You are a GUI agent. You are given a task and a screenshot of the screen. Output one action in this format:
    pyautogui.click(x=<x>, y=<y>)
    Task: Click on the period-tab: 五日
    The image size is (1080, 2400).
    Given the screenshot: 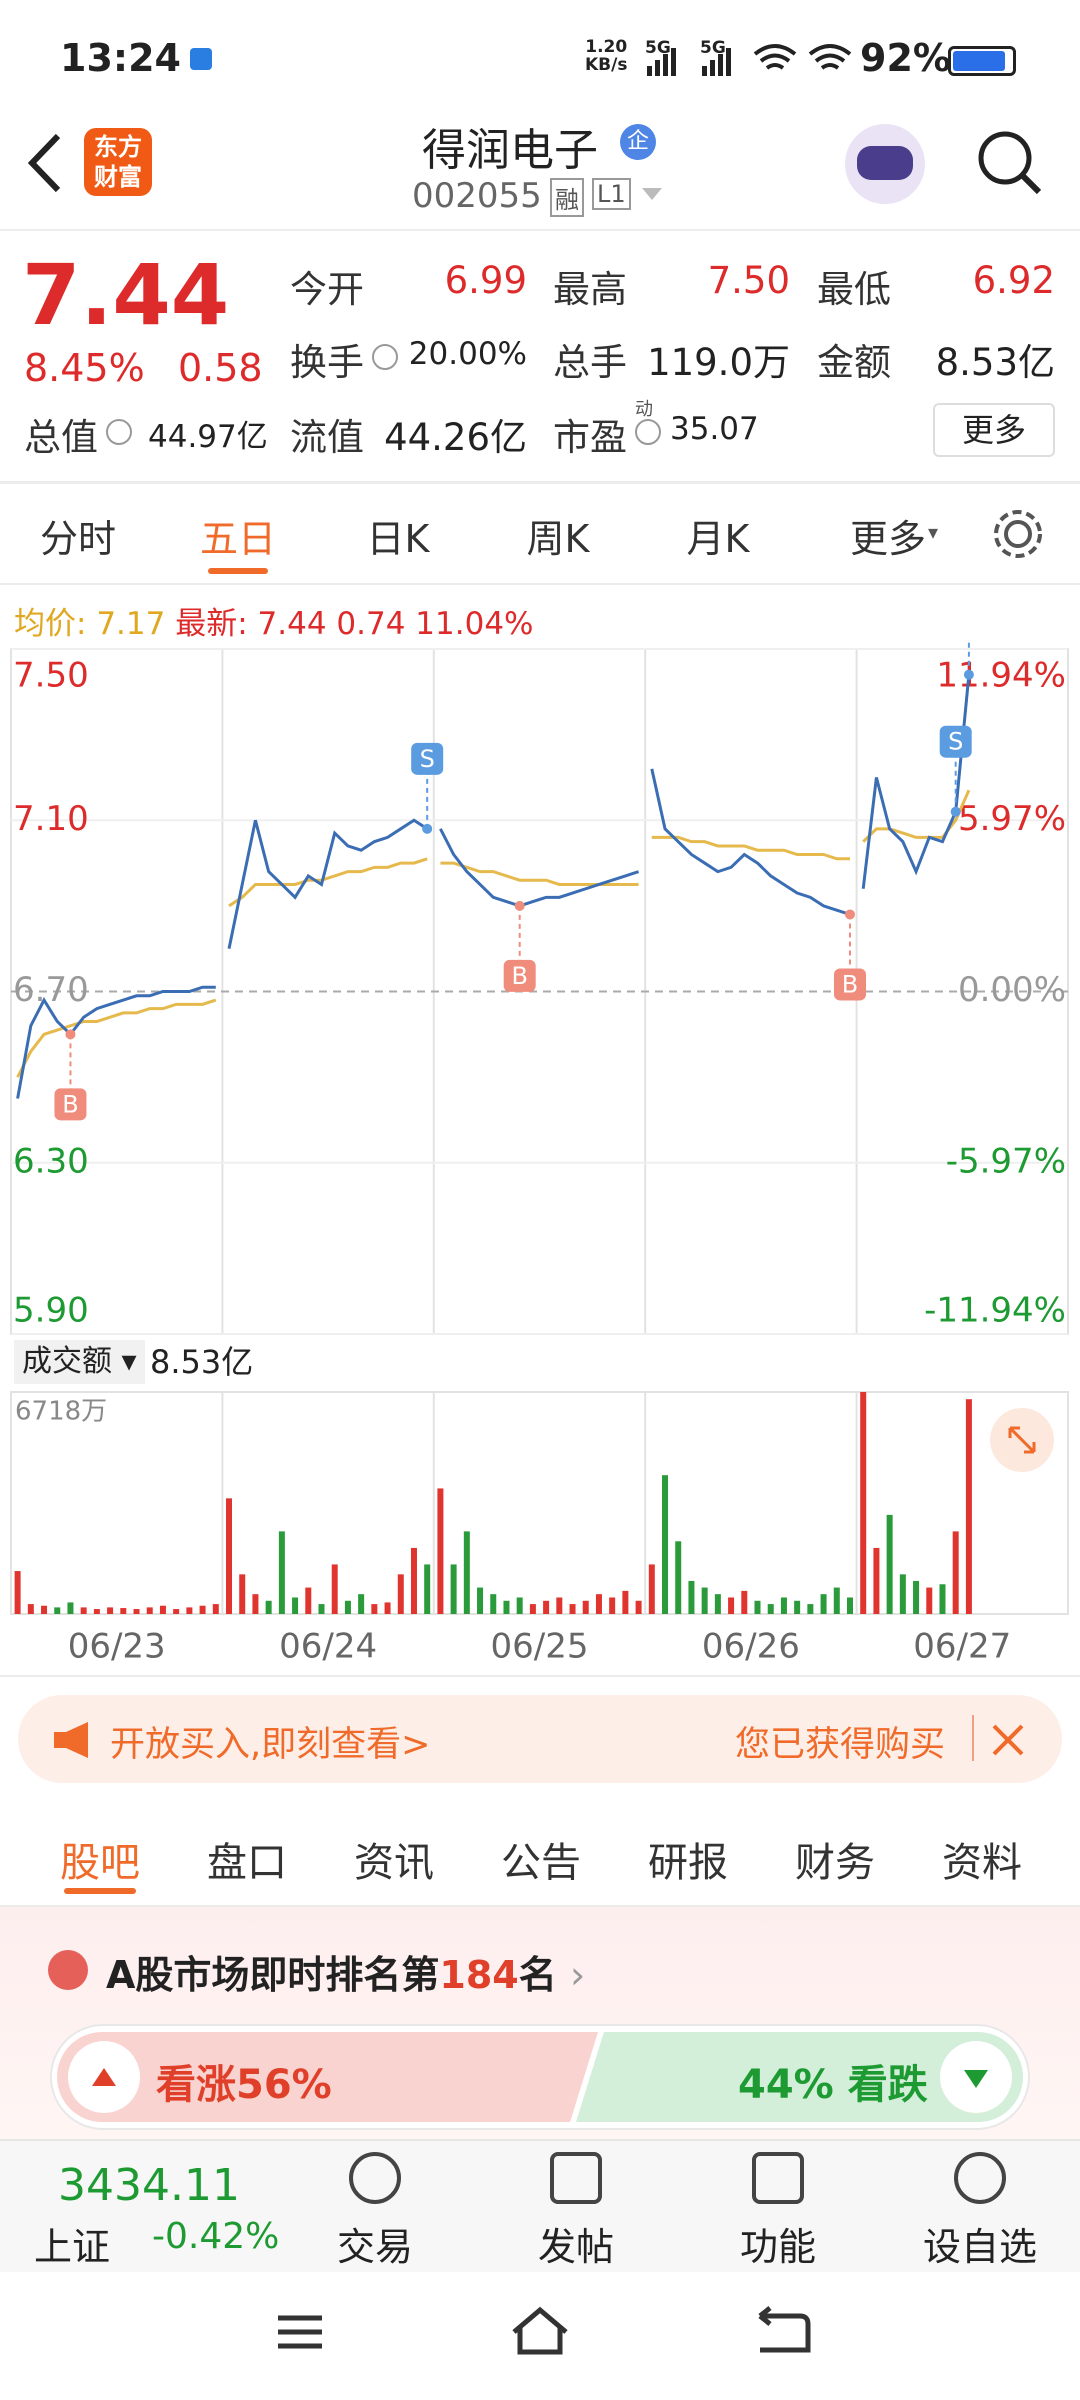 What is the action you would take?
    pyautogui.click(x=237, y=539)
    